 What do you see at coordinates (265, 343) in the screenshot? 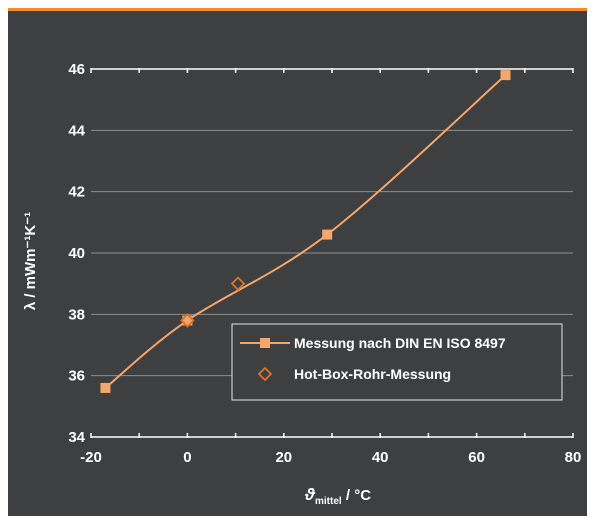
I see `legend-marker-square` at bounding box center [265, 343].